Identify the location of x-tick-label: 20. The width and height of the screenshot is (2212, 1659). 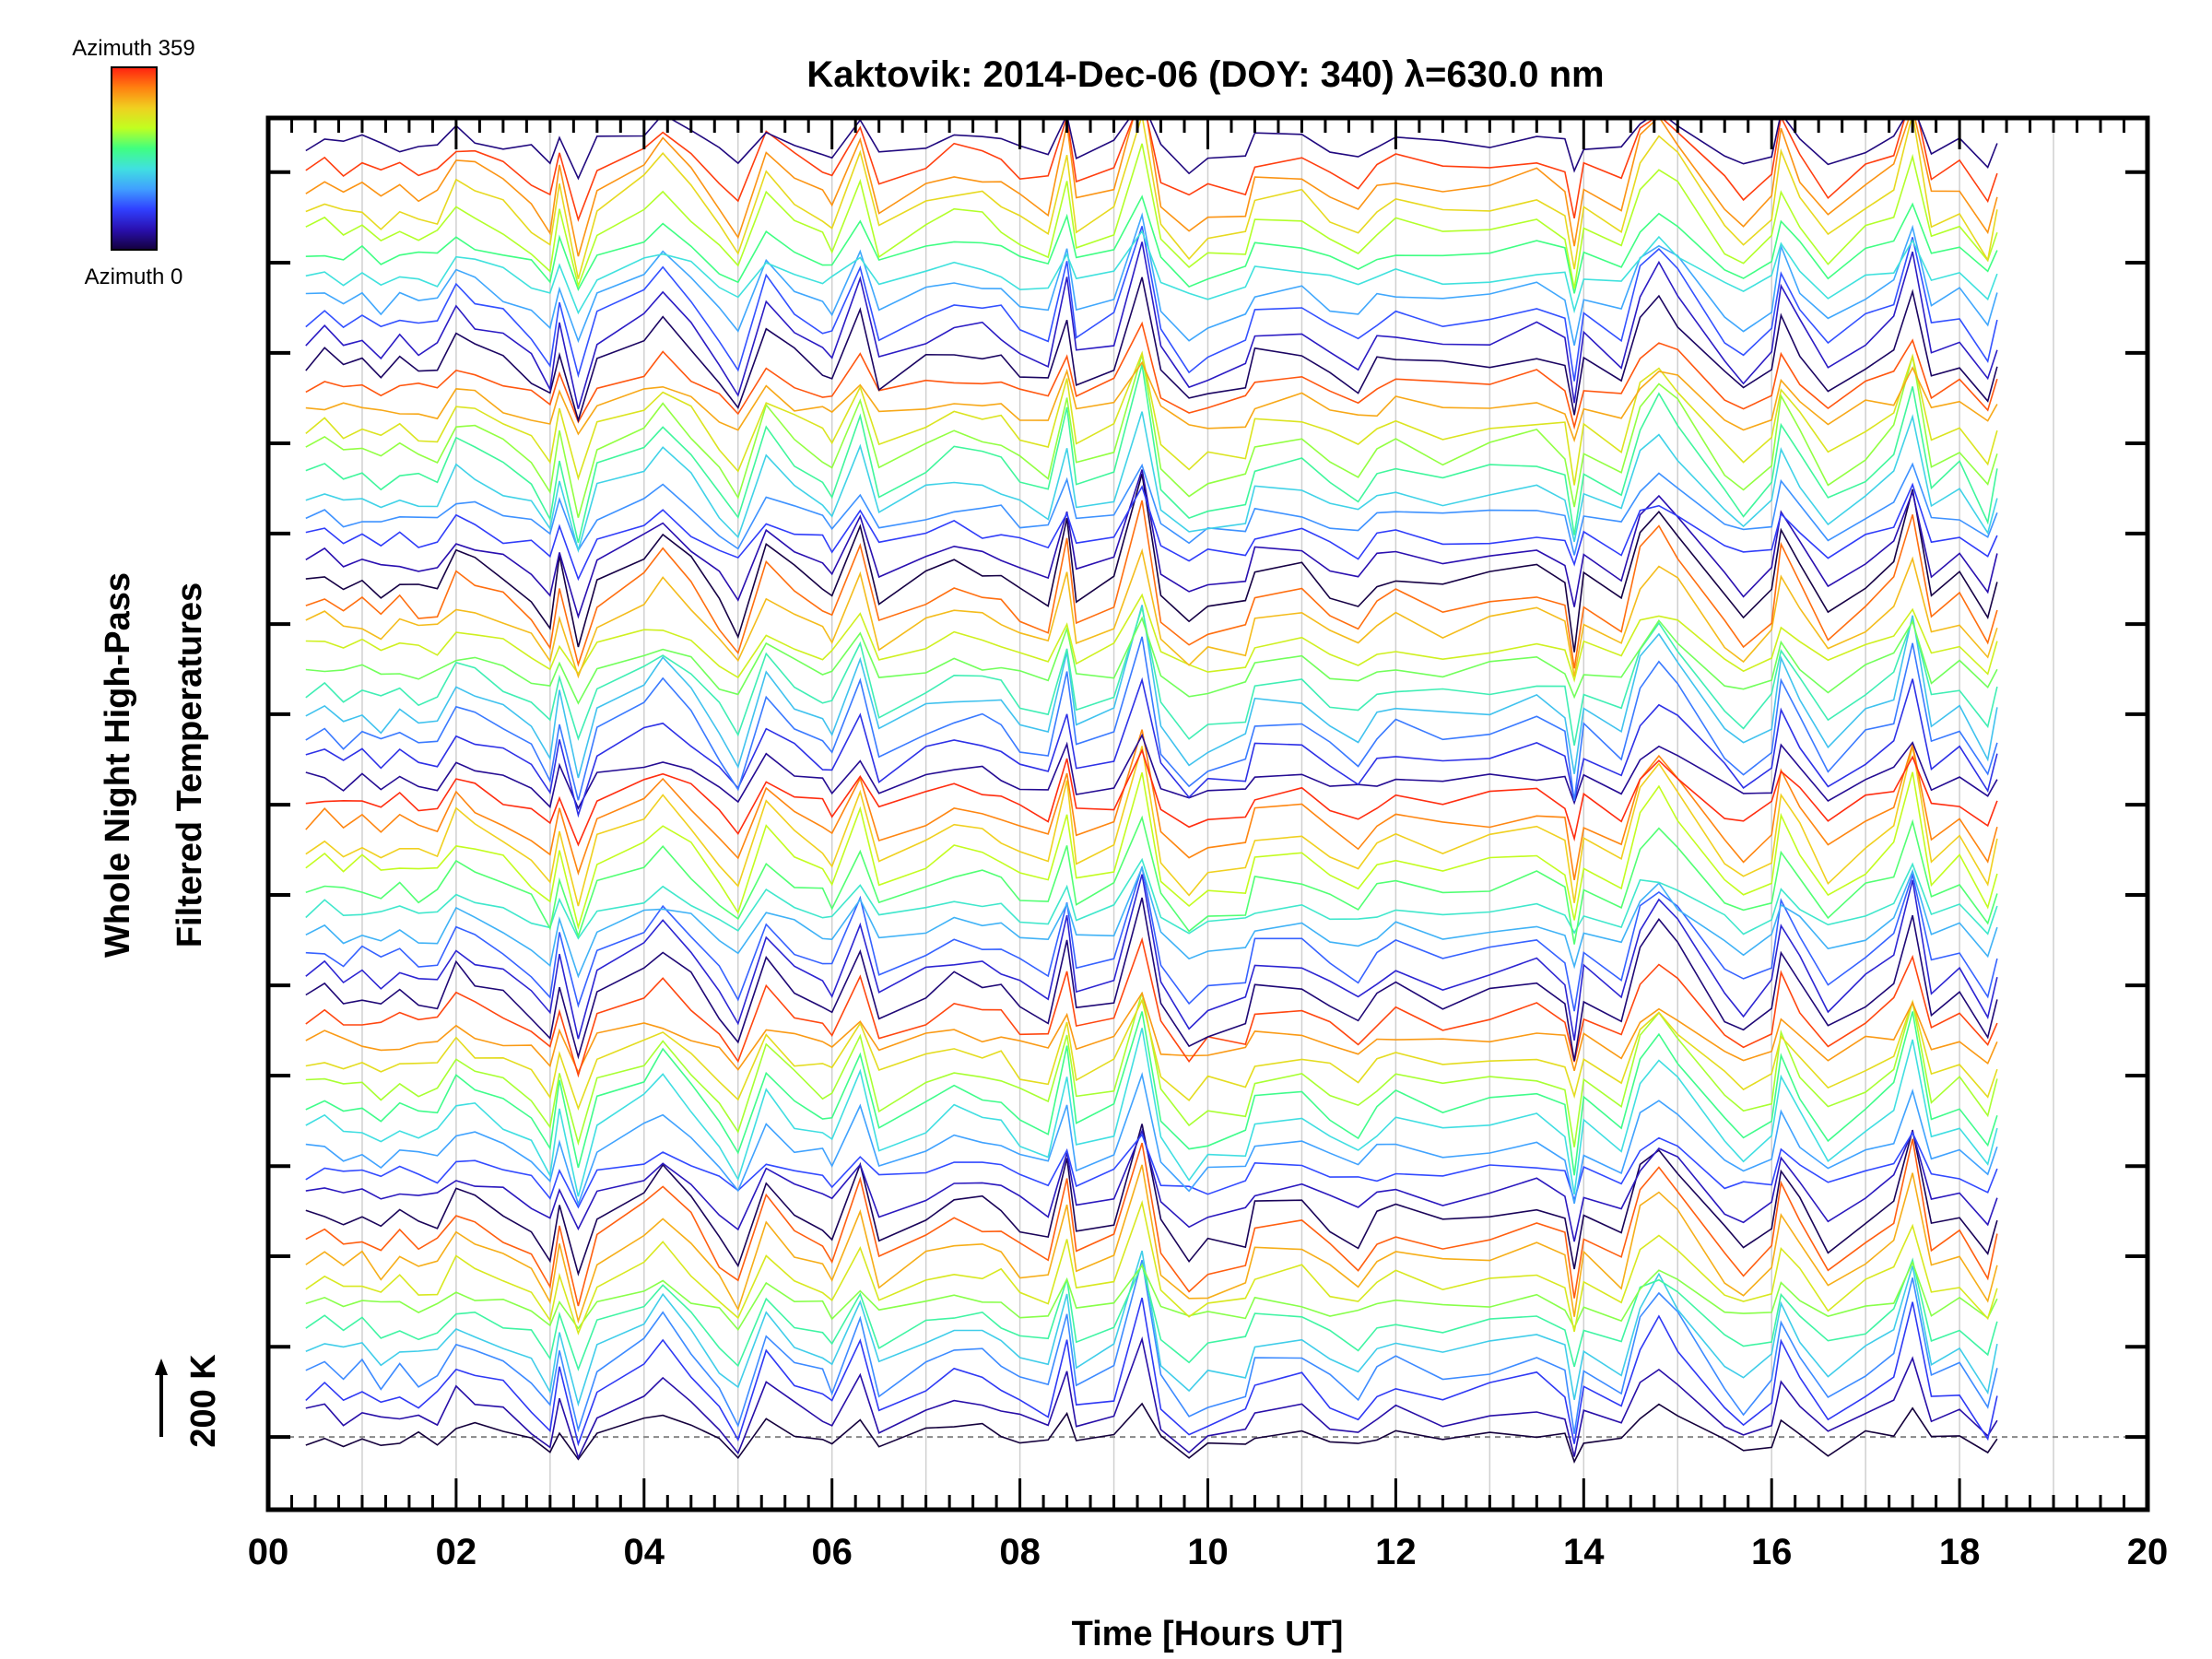
(2148, 1552).